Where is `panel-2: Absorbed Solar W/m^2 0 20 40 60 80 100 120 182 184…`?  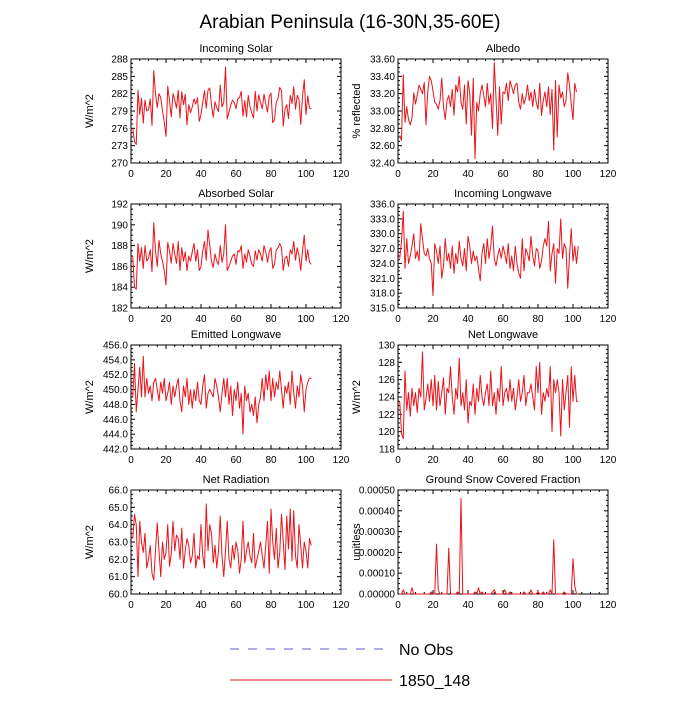
panel-2: Absorbed Solar W/m^2 0 20 40 60 80 100 120 182 184… is located at coordinates (217, 256).